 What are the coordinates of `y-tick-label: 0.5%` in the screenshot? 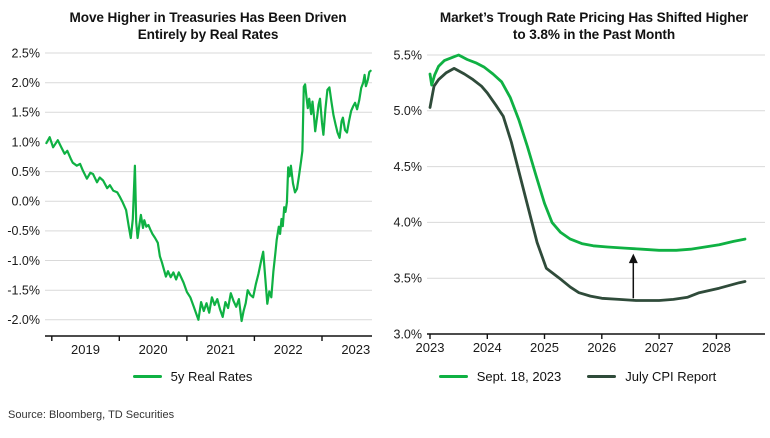 It's located at (26, 172).